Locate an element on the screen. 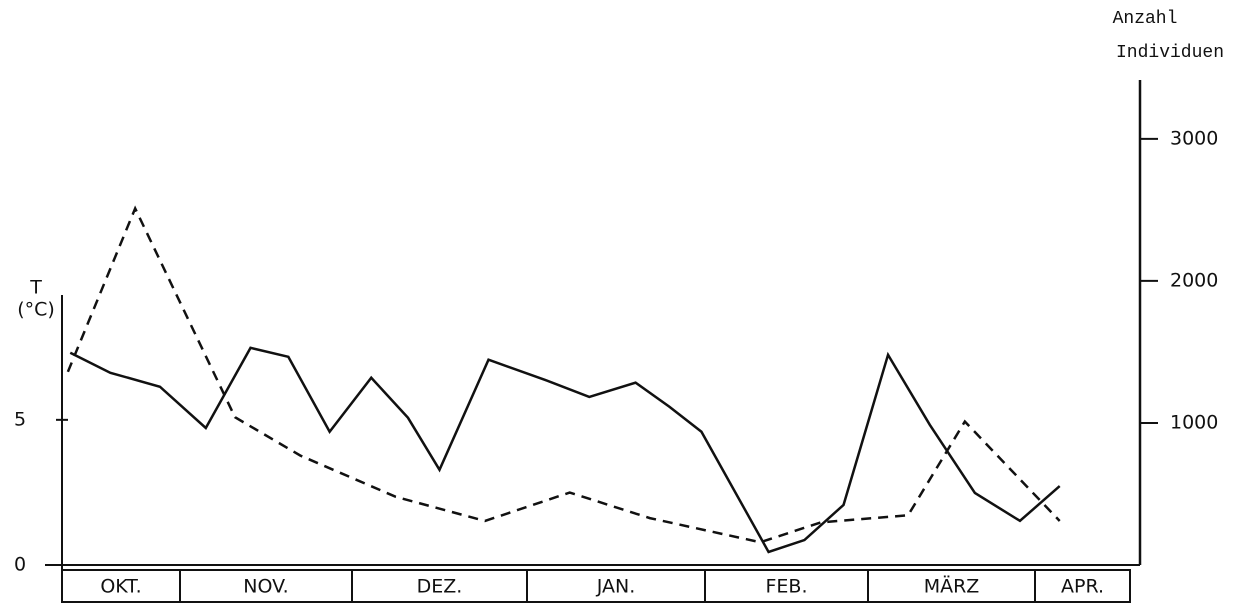  month-band is located at coordinates (596, 586).